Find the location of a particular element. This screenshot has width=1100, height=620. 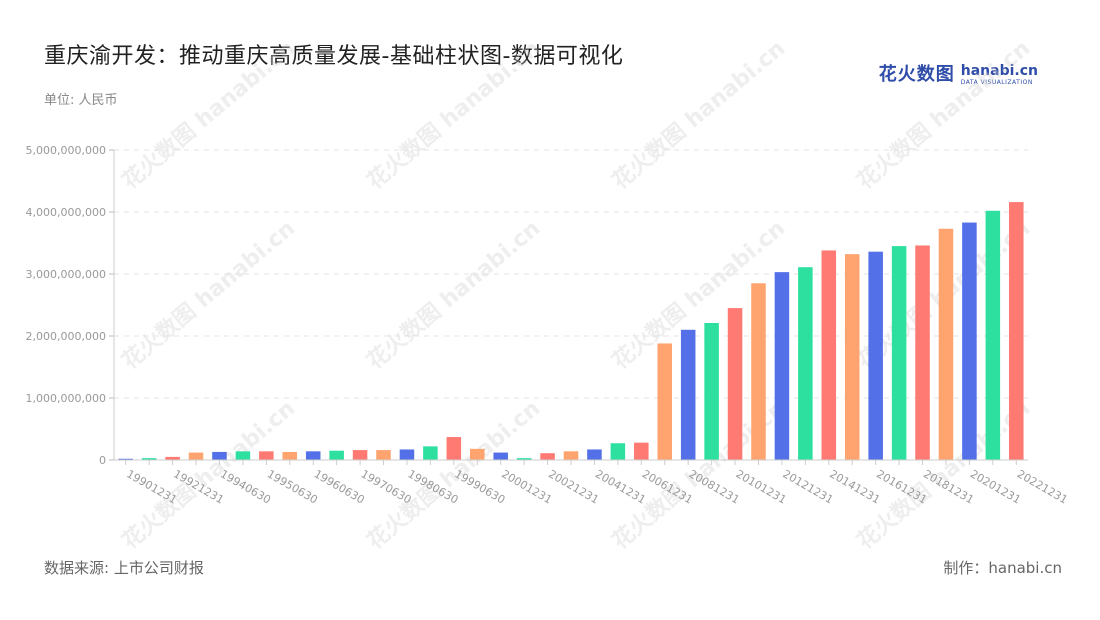

logo-en-text: hanabi.cn is located at coordinates (999, 71).